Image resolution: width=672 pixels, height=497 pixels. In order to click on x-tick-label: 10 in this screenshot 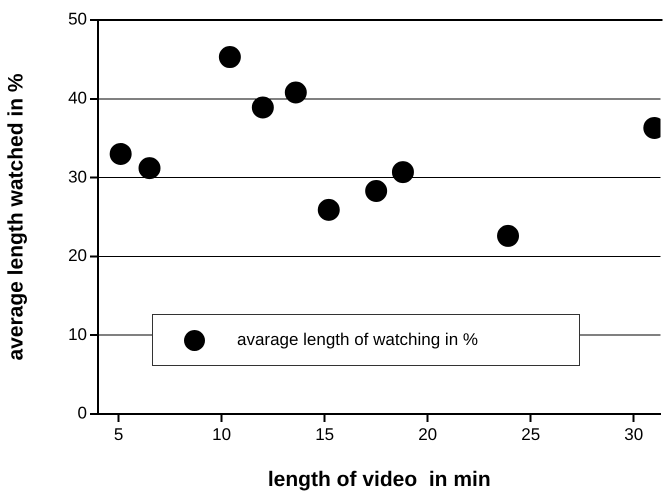, I will do `click(222, 434)`.